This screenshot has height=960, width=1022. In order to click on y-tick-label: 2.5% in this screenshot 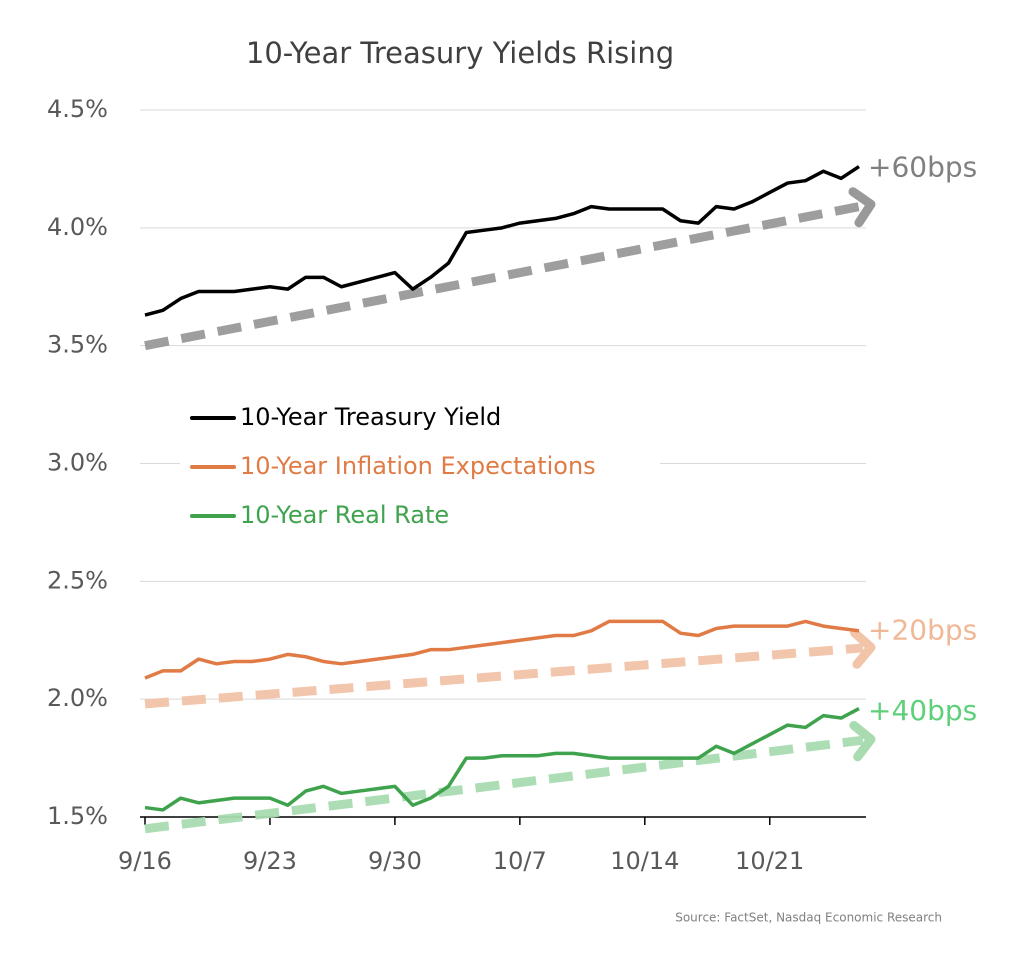, I will do `click(77, 580)`.